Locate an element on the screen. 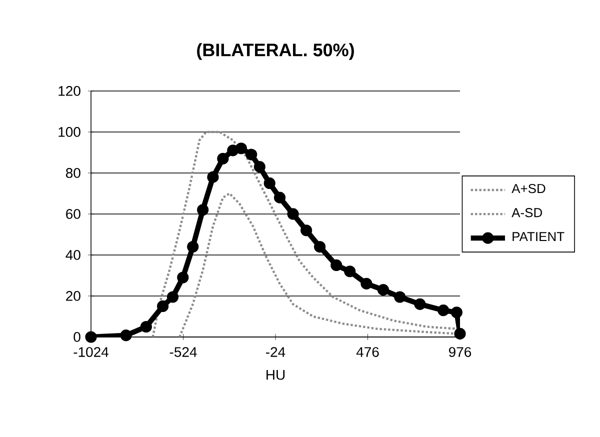 Image resolution: width=600 pixels, height=437 pixels. x-tick-label: -524 is located at coordinates (183, 352).